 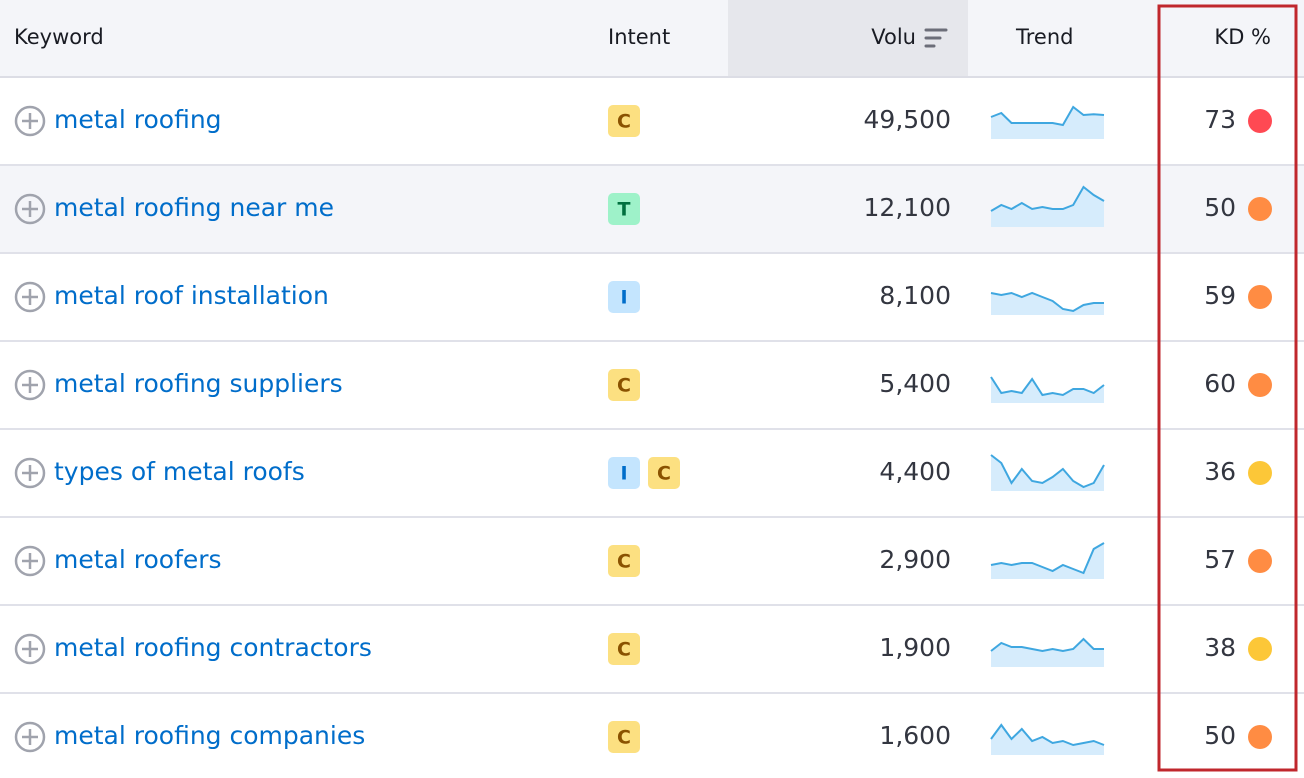 I want to click on volume: 1,600, so click(x=915, y=735).